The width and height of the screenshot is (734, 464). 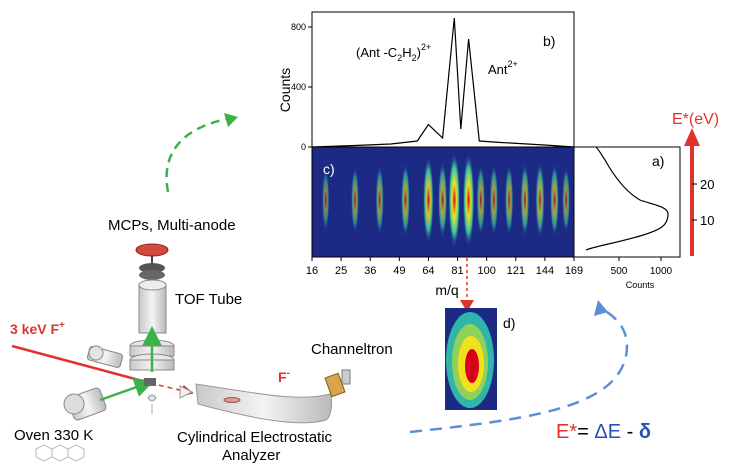 I want to click on energy-tick-10: 10, so click(x=707, y=220).